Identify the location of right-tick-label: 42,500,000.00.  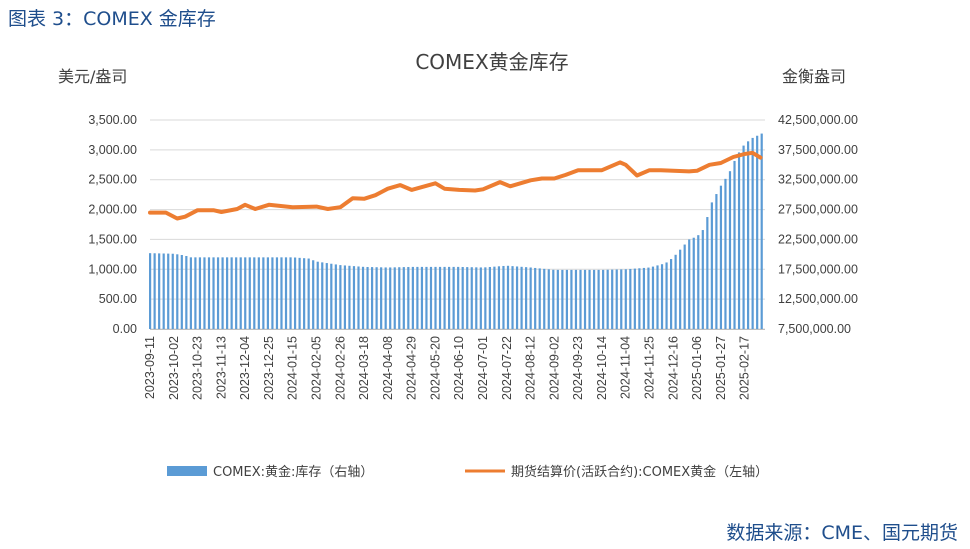
(818, 120).